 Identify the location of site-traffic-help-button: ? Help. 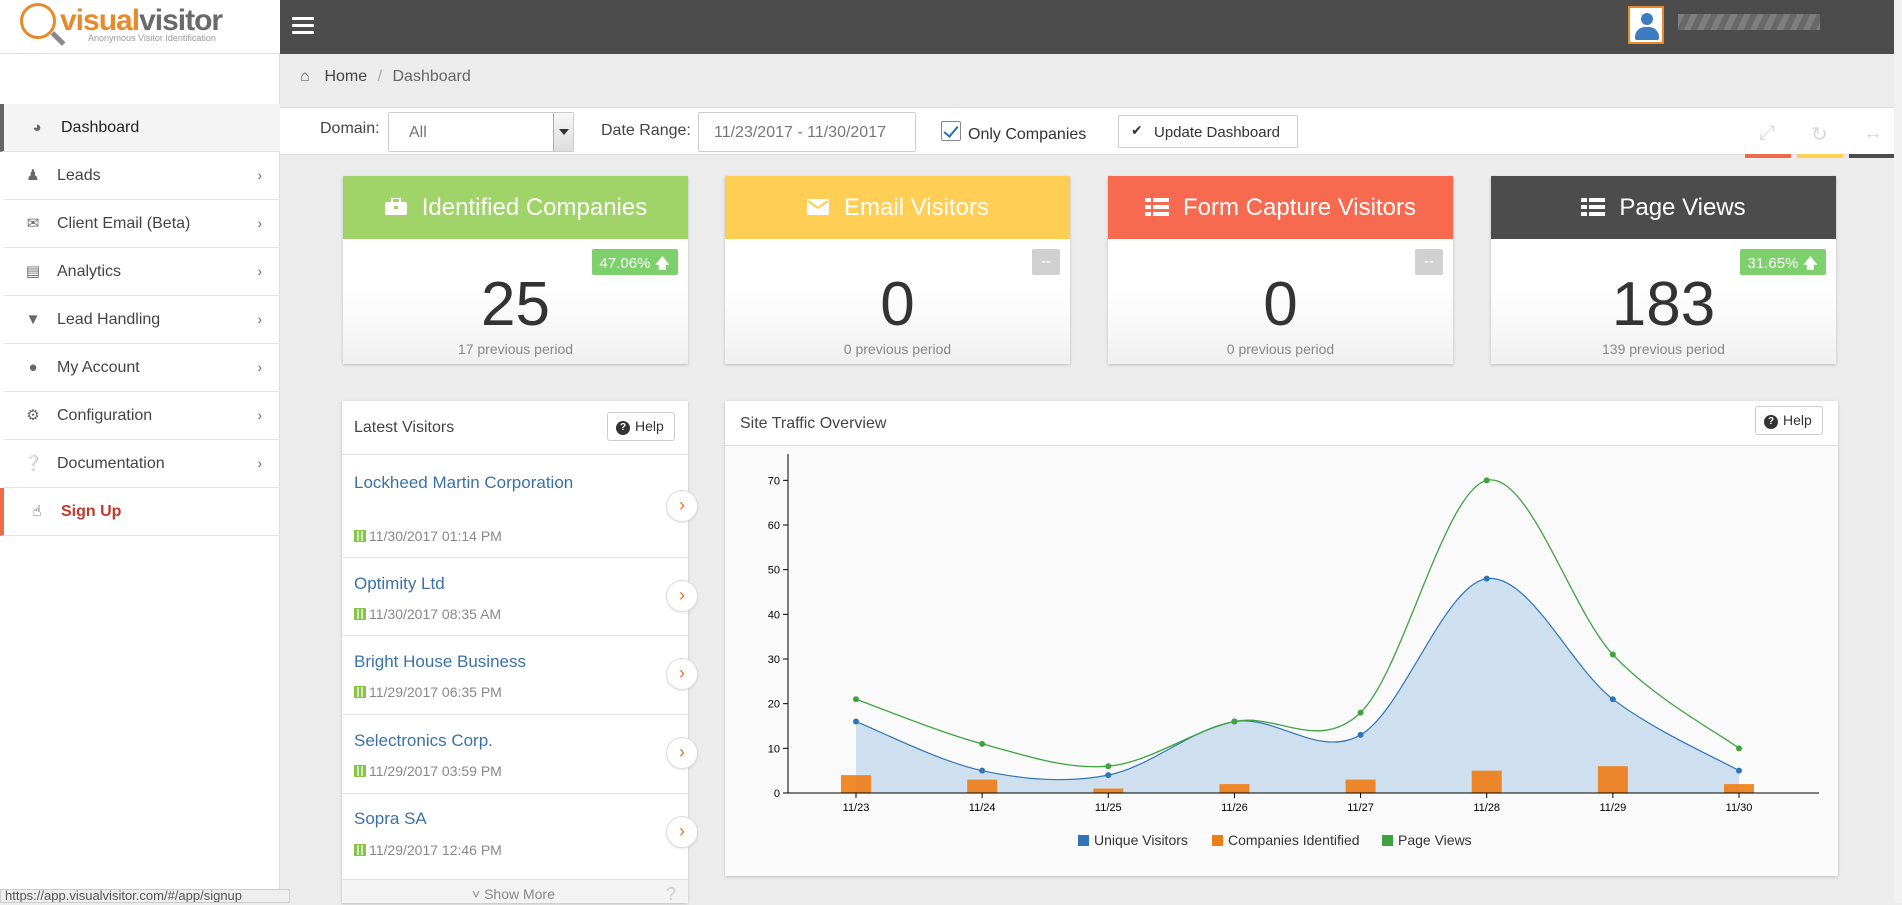
(1789, 420).